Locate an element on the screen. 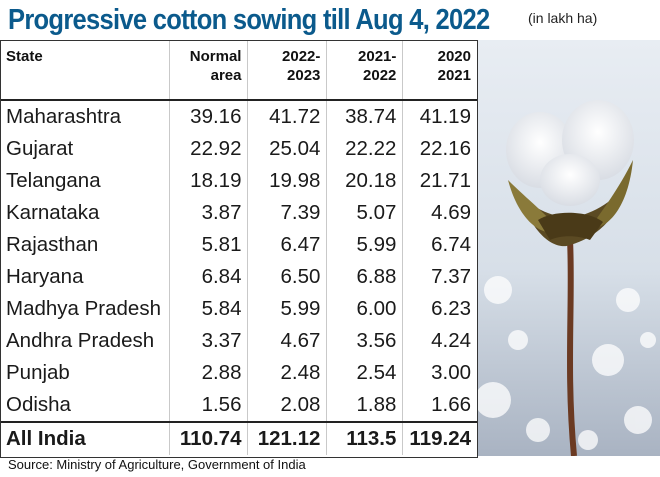  value-cell: 6.47 is located at coordinates (287, 245).